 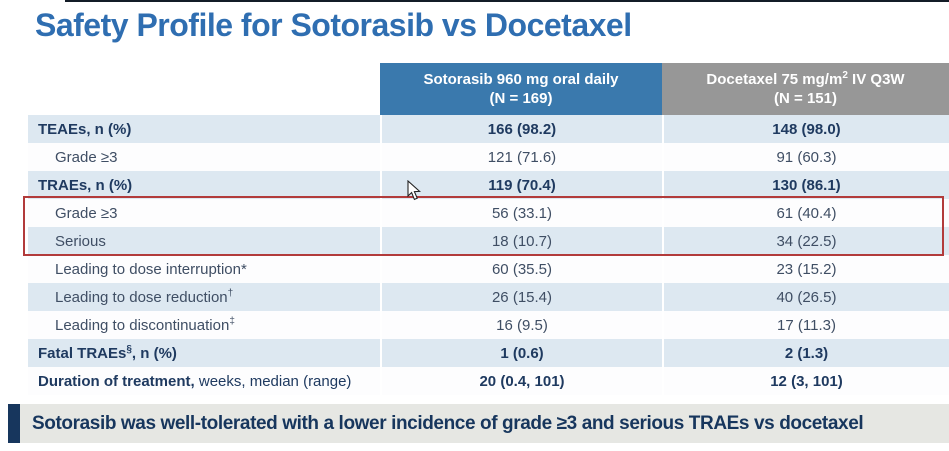 What do you see at coordinates (521, 325) in the screenshot?
I see `sotorasib-value: 16 (9.5)` at bounding box center [521, 325].